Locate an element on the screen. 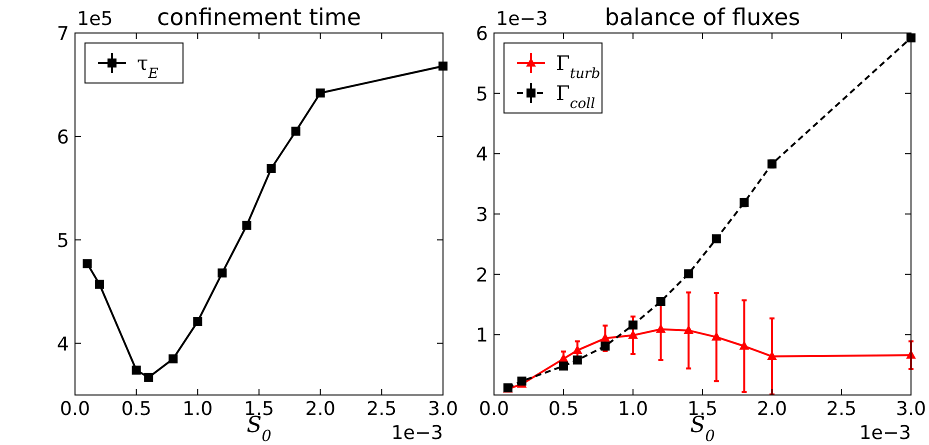  chart-title: confinement time is located at coordinates (259, 18).